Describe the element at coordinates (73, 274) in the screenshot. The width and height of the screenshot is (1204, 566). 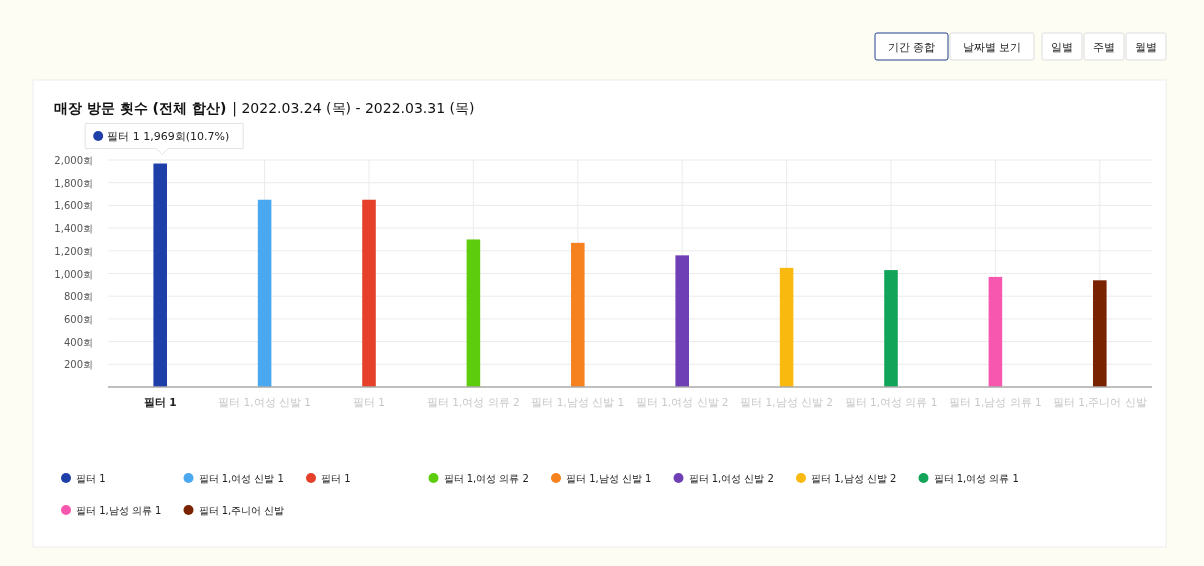
I see `y-tick-label: 1,000회` at that location.